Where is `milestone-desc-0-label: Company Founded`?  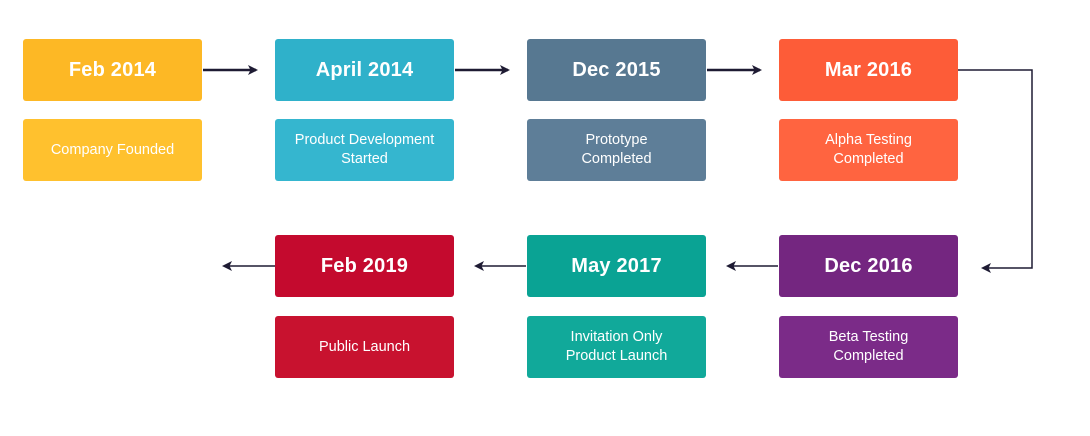
milestone-desc-0-label: Company Founded is located at coordinates (112, 149).